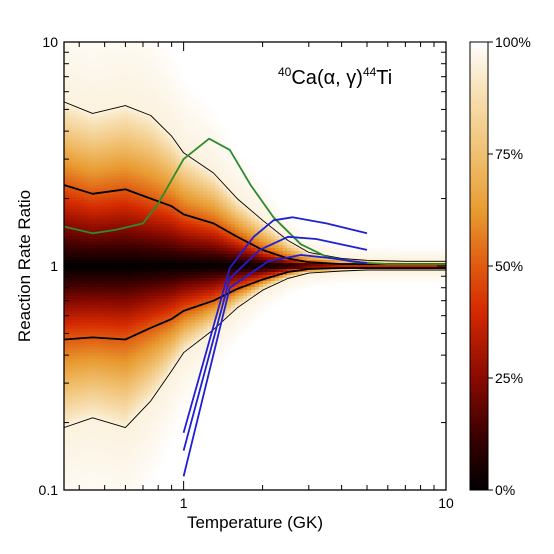  Describe the element at coordinates (24, 266) in the screenshot. I see `y-axis-label: Reaction Rate Ratio` at that location.